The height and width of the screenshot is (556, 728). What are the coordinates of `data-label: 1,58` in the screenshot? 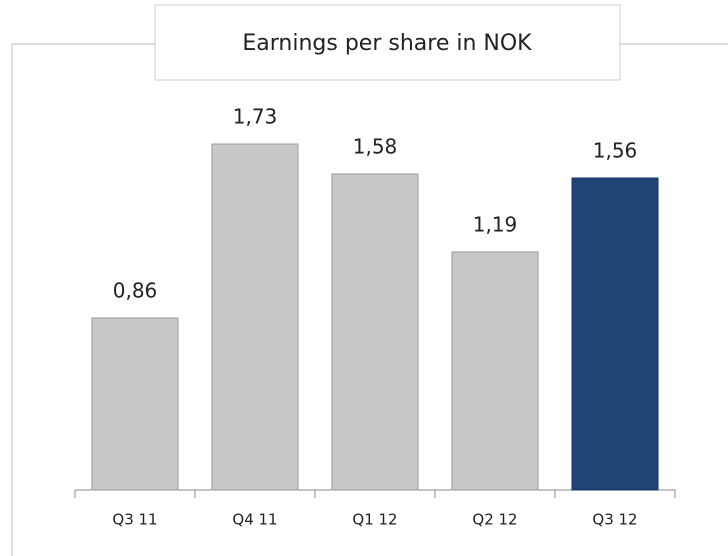 It's located at (375, 147).